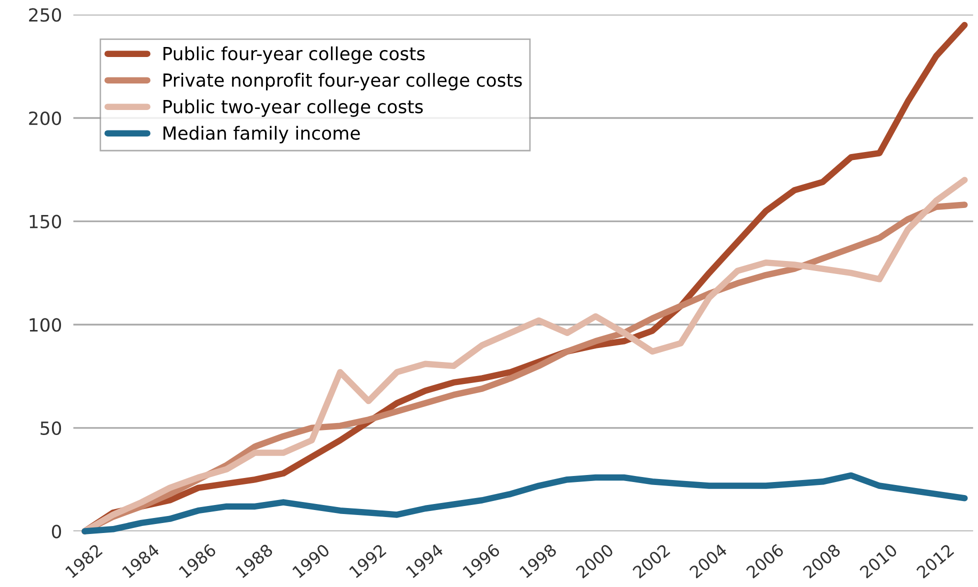 This screenshot has height=587, width=978. Describe the element at coordinates (45, 15) in the screenshot. I see `y-tick-label: 250` at that location.